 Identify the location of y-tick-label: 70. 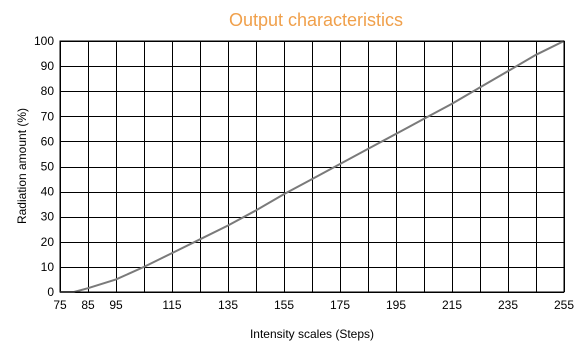
(48, 116).